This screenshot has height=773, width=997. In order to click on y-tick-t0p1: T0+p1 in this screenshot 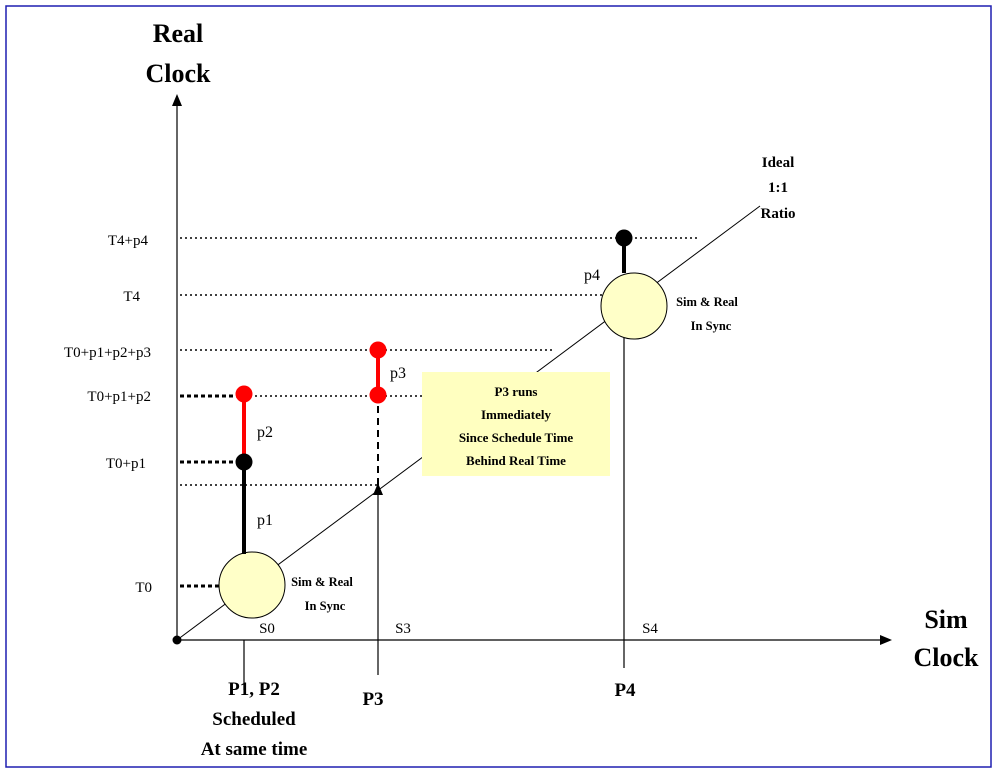, I will do `click(126, 464)`.